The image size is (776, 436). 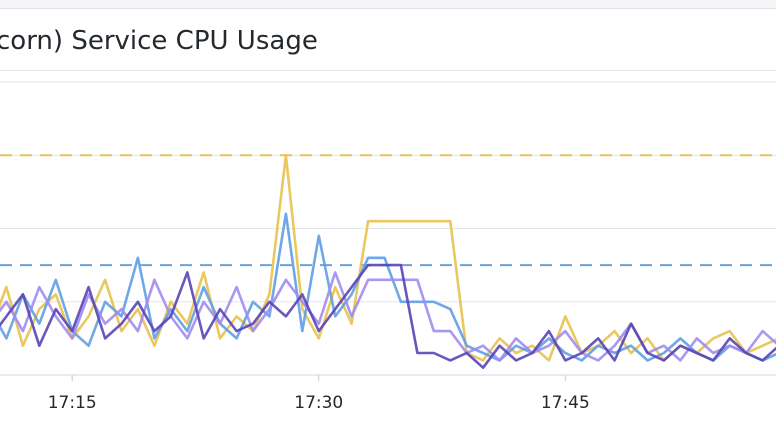 I want to click on top-strip, so click(x=388, y=4).